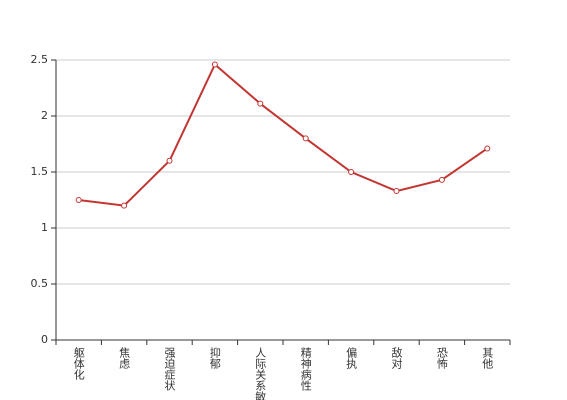 This screenshot has width=567, height=400. What do you see at coordinates (441, 358) in the screenshot?
I see `x-tick-label: 恐怖` at bounding box center [441, 358].